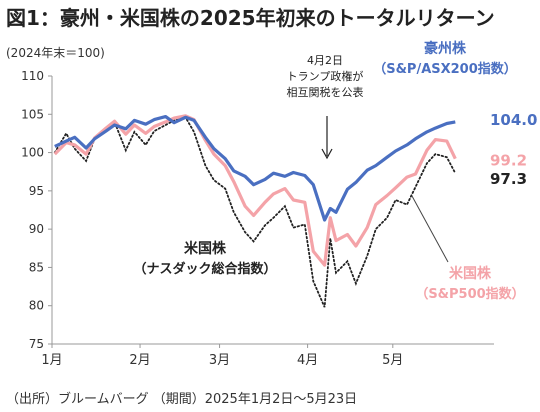 This screenshot has width=540, height=412. Describe the element at coordinates (36, 191) in the screenshot. I see `y-tick-label: 95` at that location.